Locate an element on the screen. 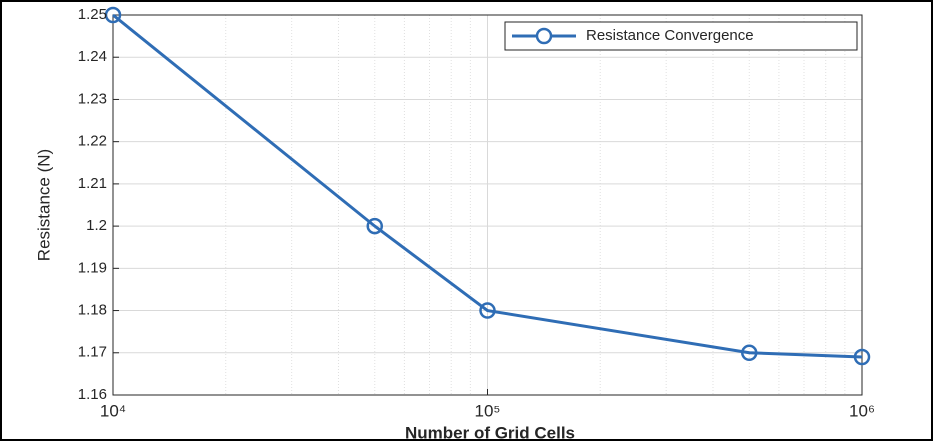  y-tick-label: 1.25 is located at coordinates (92, 14).